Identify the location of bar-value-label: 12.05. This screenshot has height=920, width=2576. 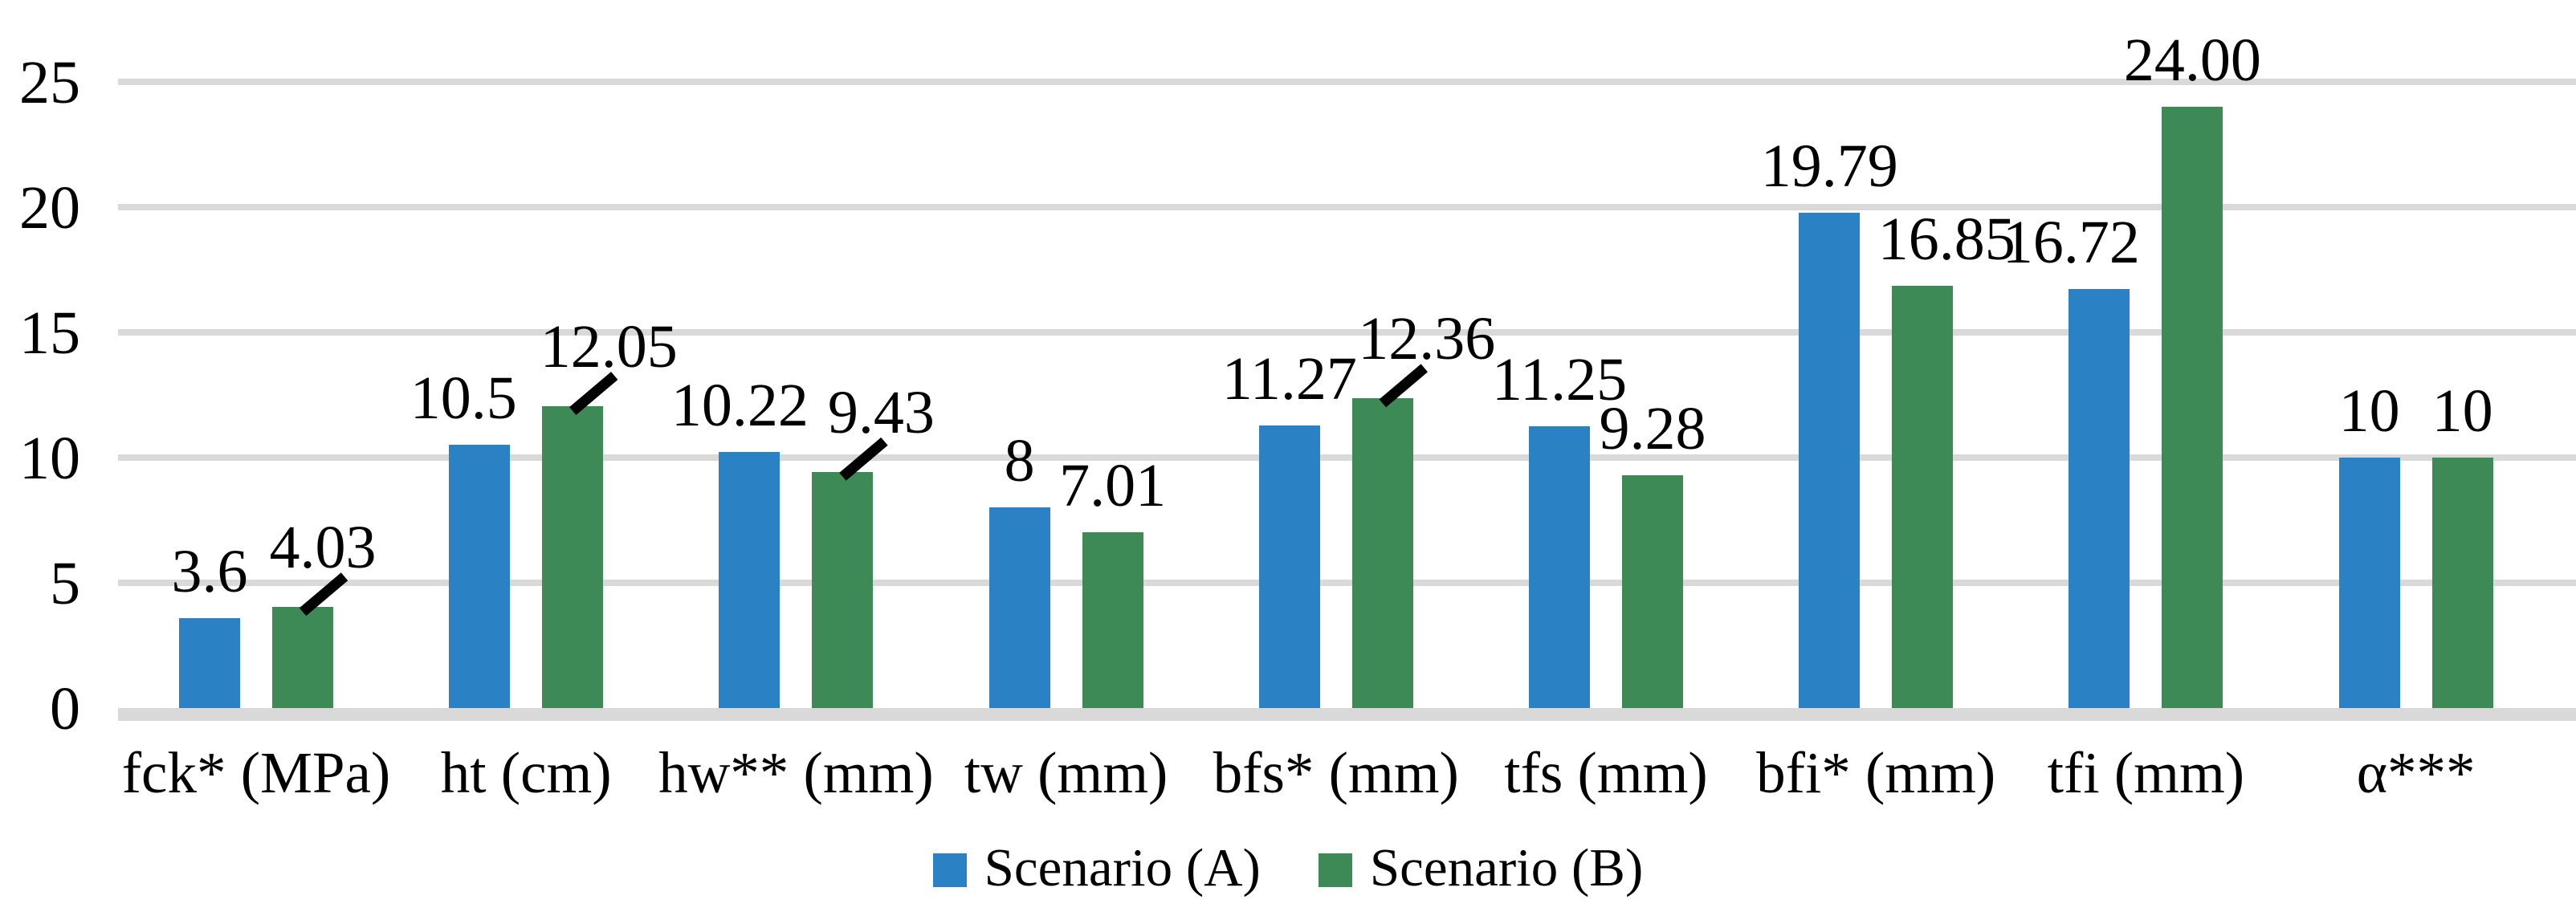
(609, 347).